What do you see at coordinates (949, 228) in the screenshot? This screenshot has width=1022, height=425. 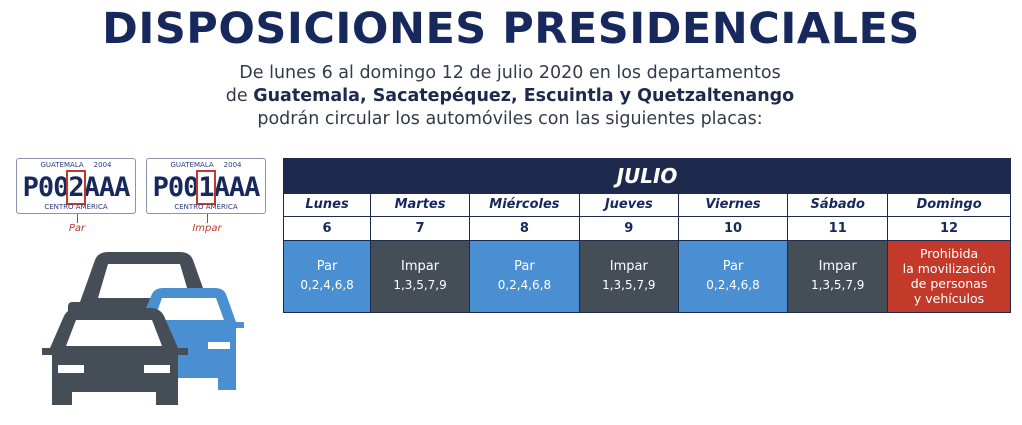 I see `day-number: 12` at bounding box center [949, 228].